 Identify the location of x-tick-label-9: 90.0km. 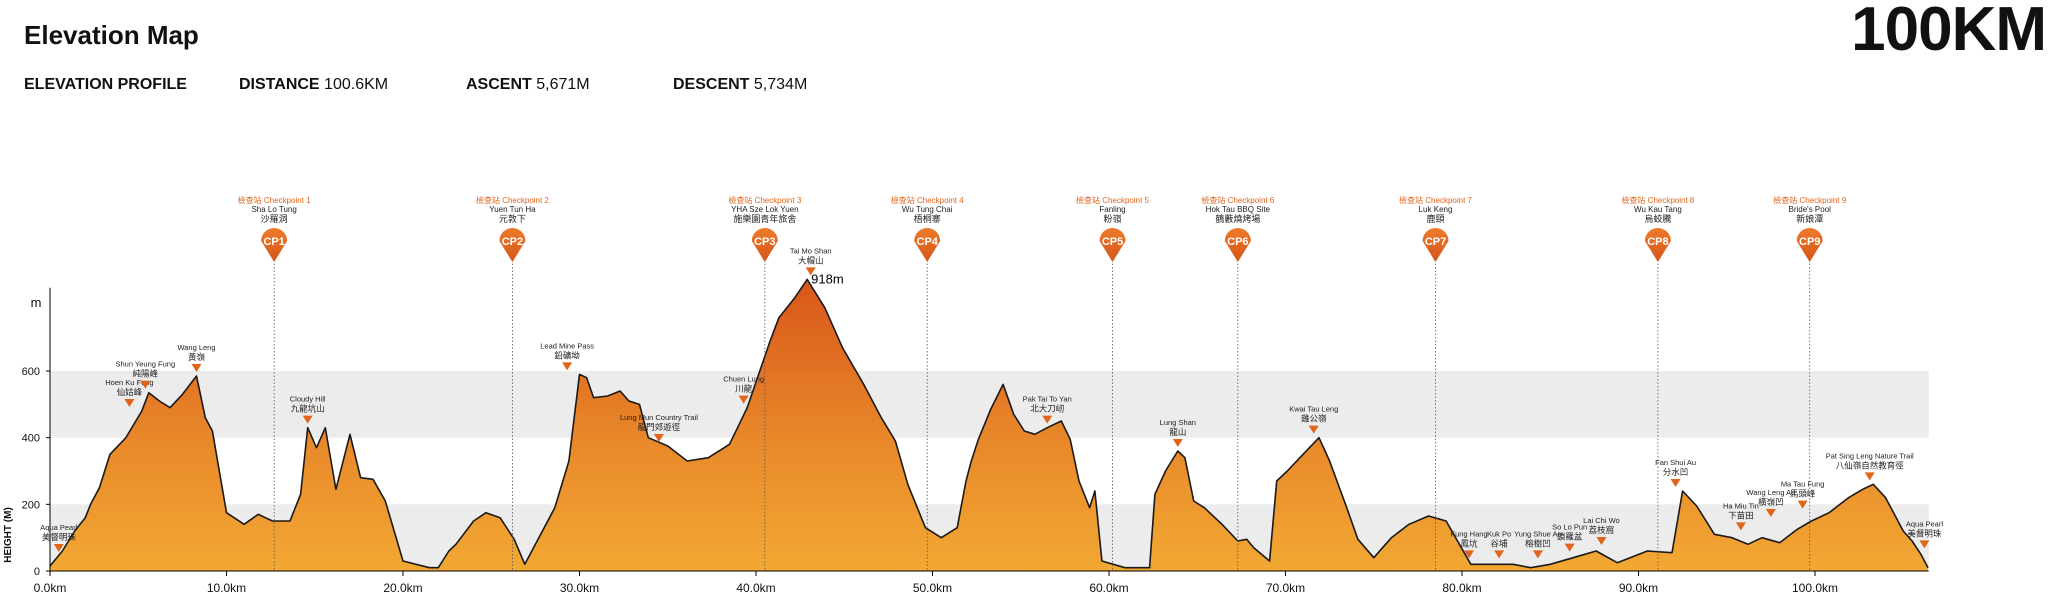
(1638, 588).